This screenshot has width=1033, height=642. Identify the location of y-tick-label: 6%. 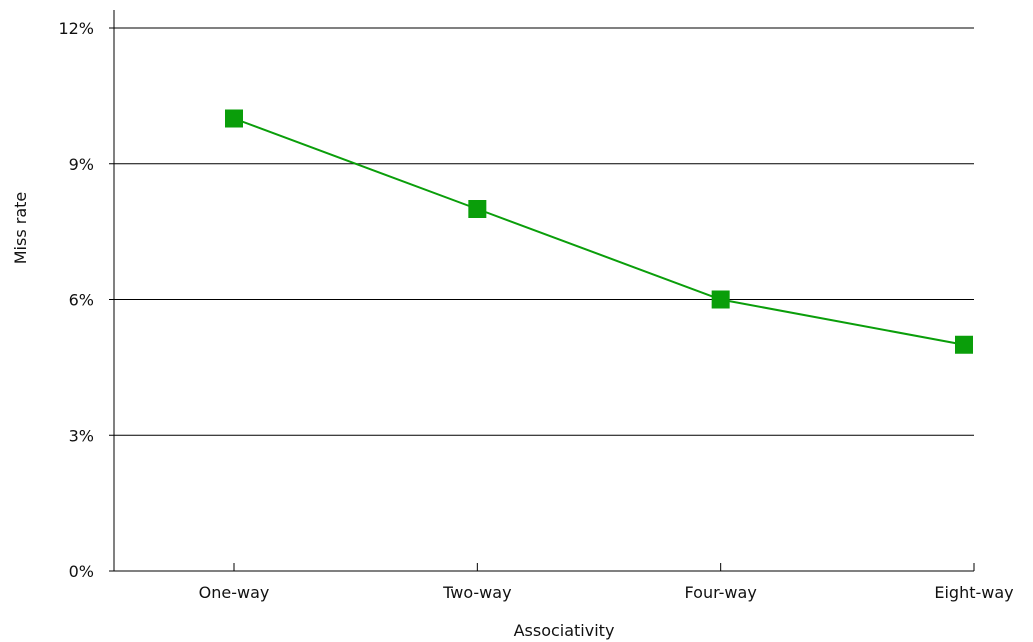
(81, 300).